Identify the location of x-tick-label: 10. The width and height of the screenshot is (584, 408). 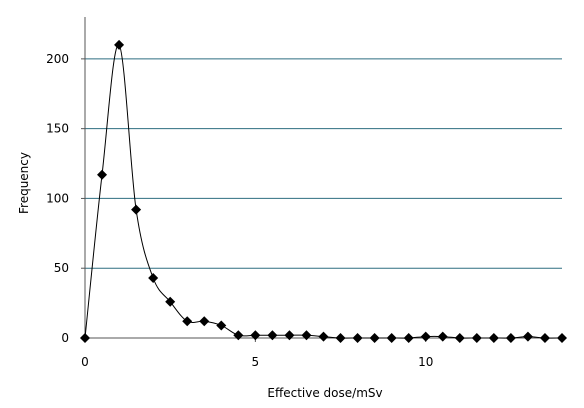
(425, 362).